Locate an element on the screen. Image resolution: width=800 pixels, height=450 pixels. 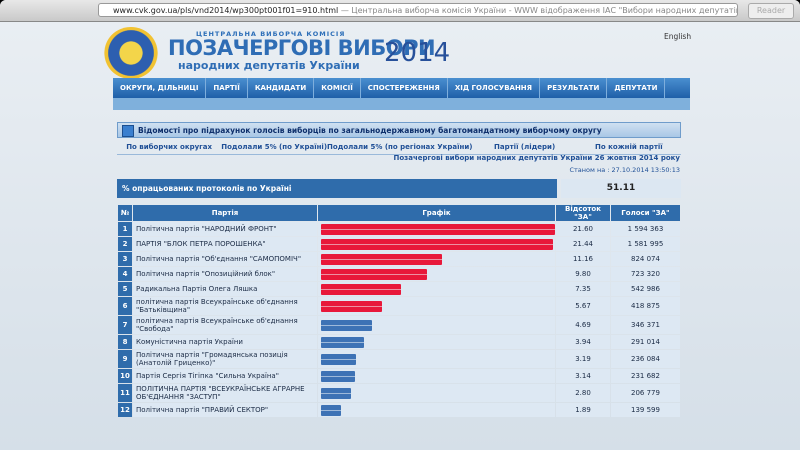
column-header: Голоси "ЗА" is located at coordinates (645, 213).